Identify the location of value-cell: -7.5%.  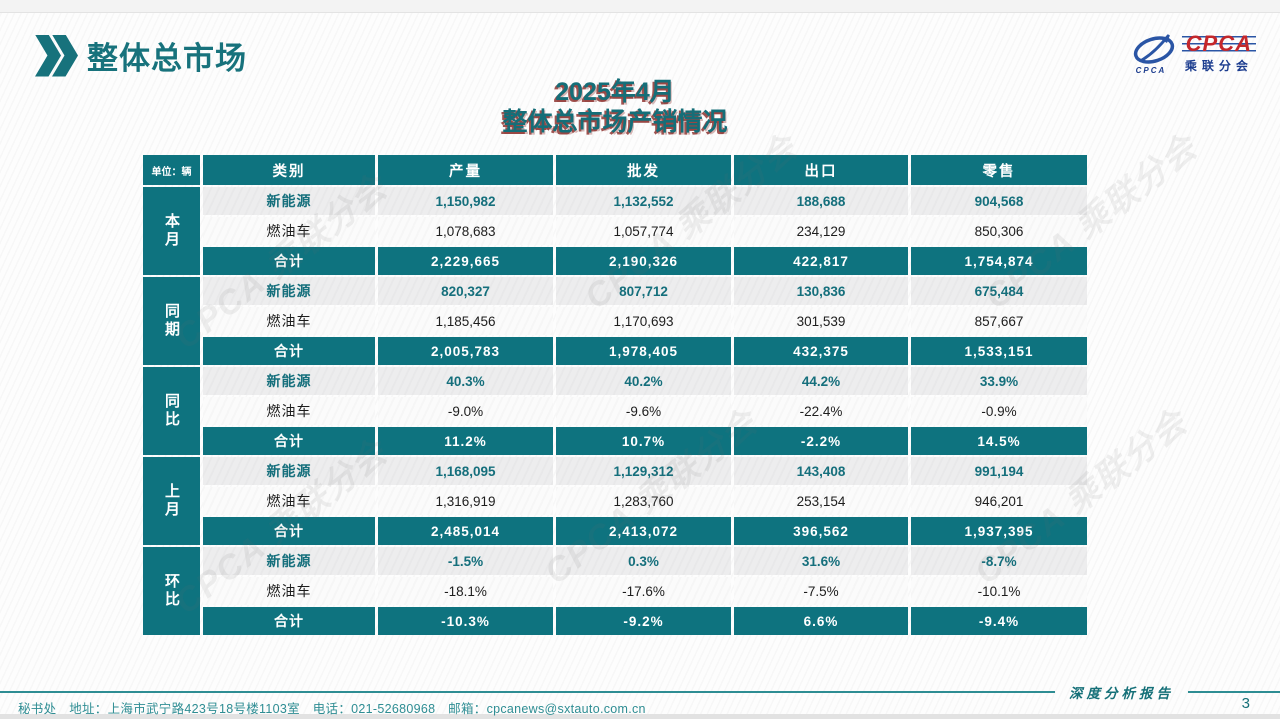
(821, 591).